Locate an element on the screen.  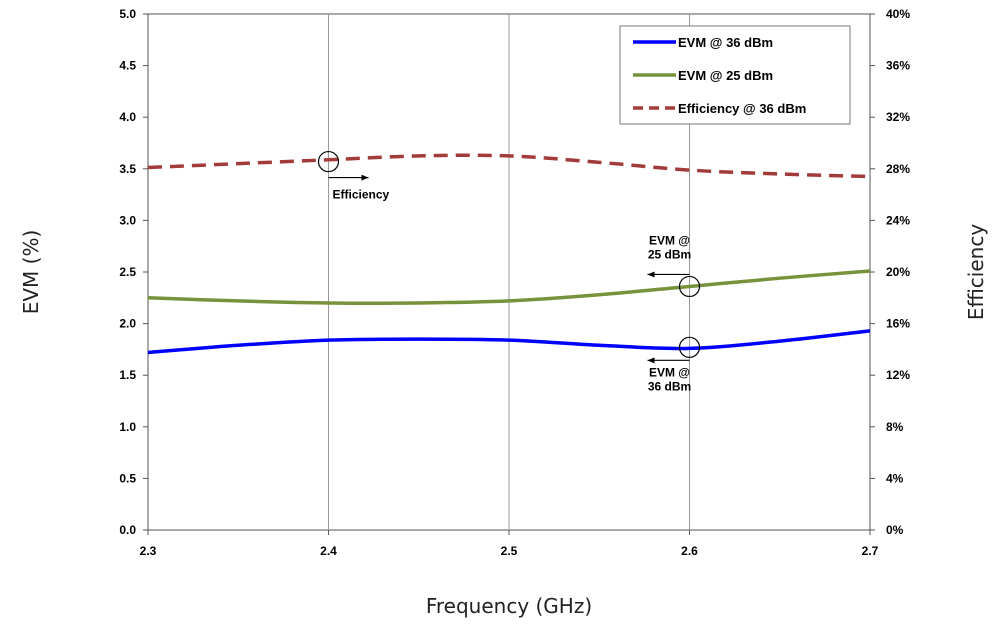
legend-label: EVM @ 25 dBm is located at coordinates (725, 75).